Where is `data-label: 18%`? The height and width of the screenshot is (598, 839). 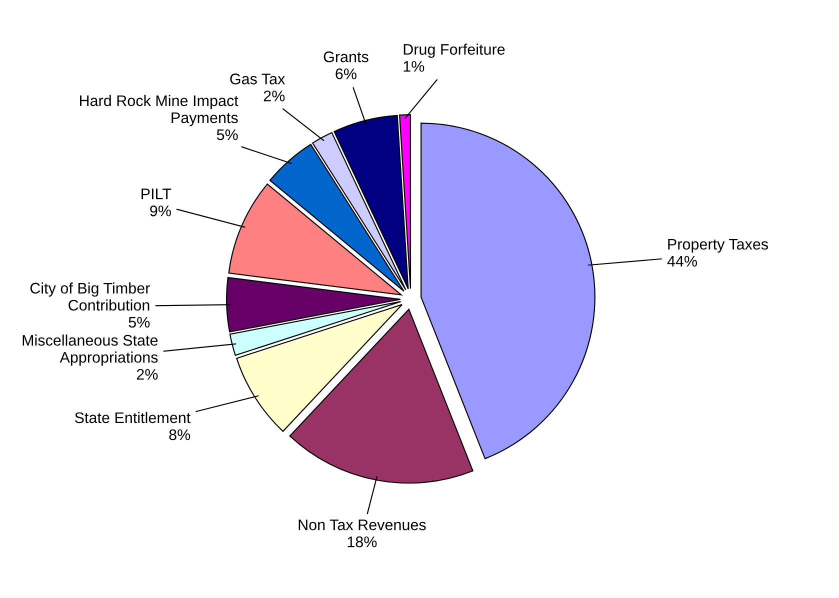 data-label: 18% is located at coordinates (362, 542).